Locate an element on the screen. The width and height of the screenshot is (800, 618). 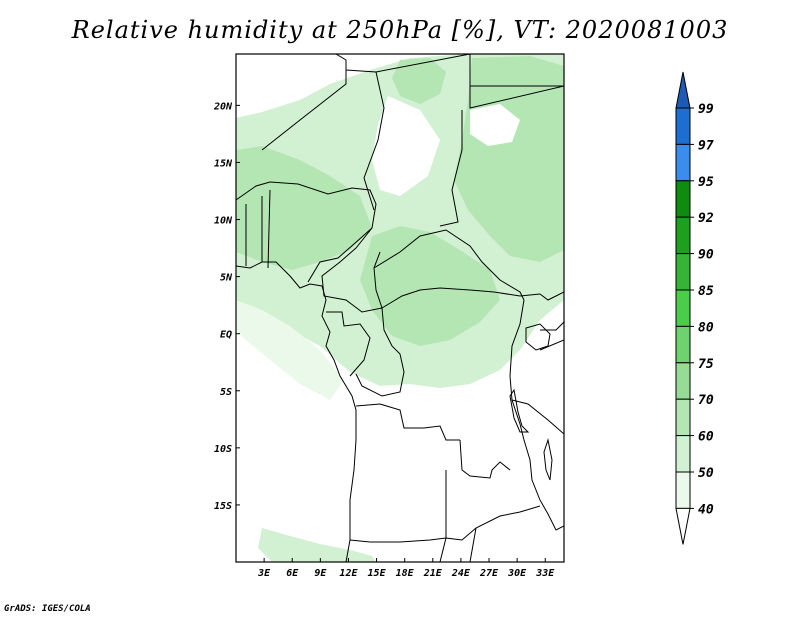
lon-tick-label: 27E is located at coordinates (489, 573).